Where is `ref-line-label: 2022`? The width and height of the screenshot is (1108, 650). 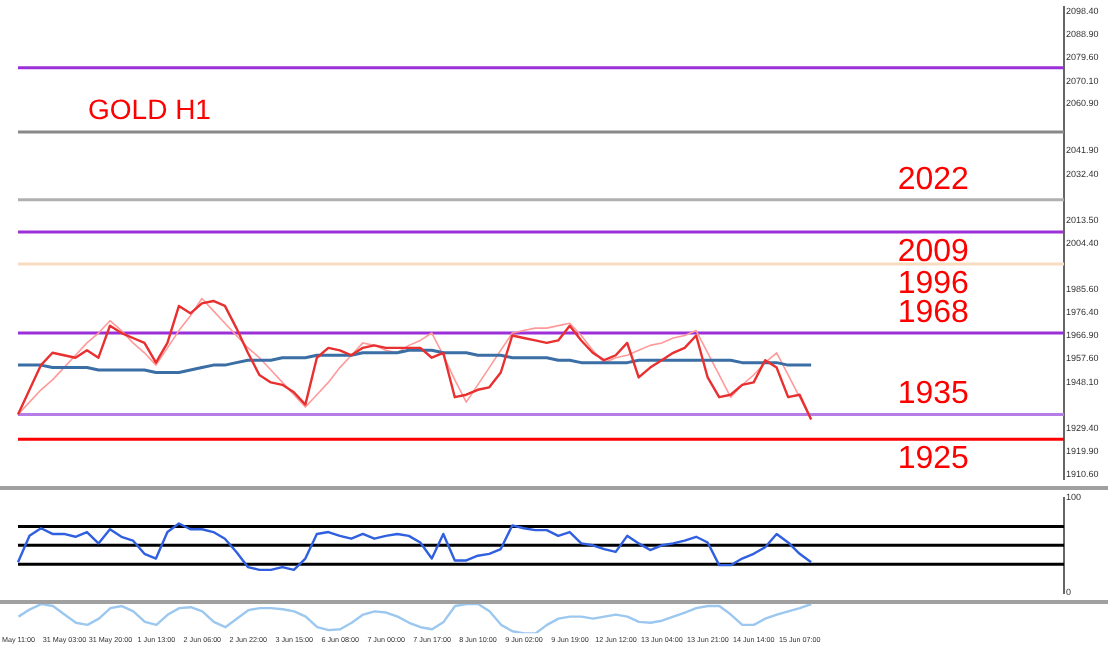 ref-line-label: 2022 is located at coordinates (933, 179).